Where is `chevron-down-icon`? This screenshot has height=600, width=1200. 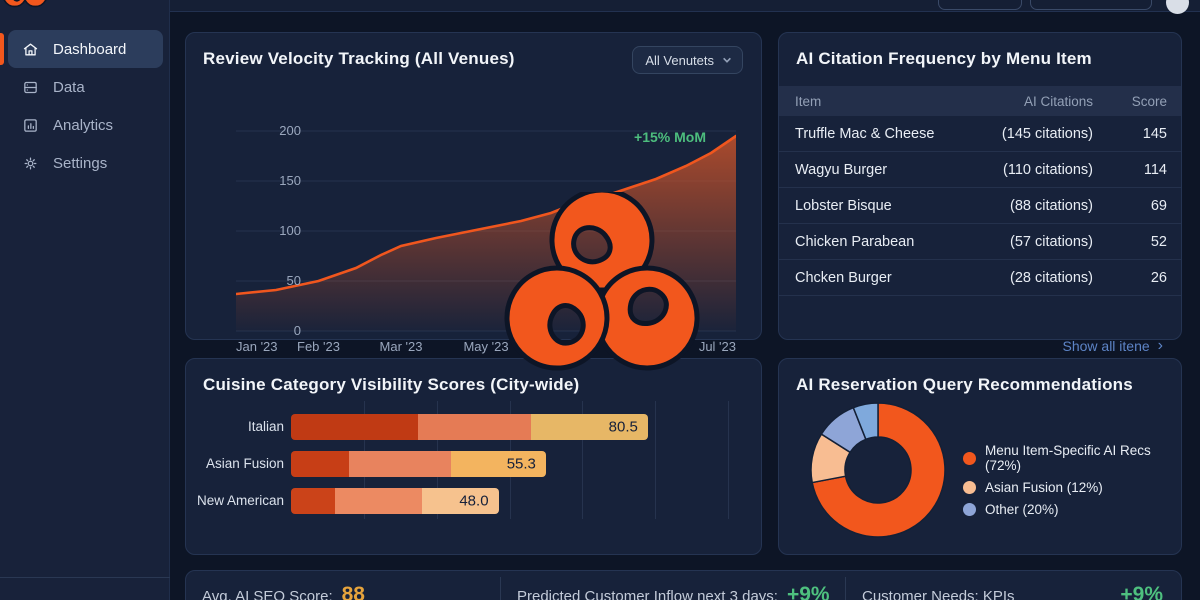
chevron-down-icon is located at coordinates (727, 60).